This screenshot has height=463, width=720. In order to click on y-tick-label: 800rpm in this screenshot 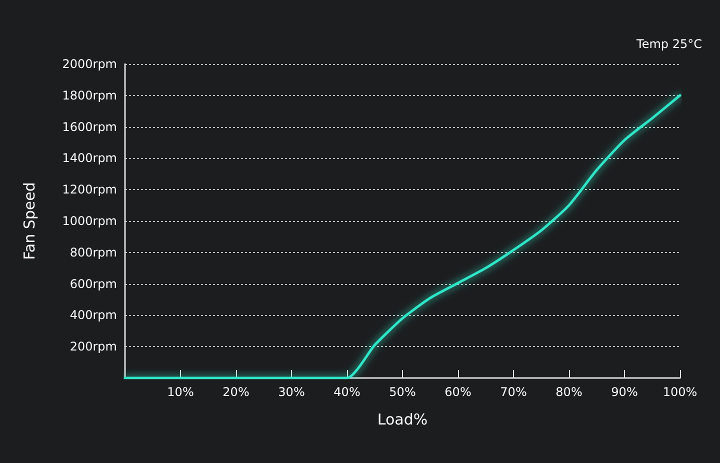, I will do `click(93, 252)`.